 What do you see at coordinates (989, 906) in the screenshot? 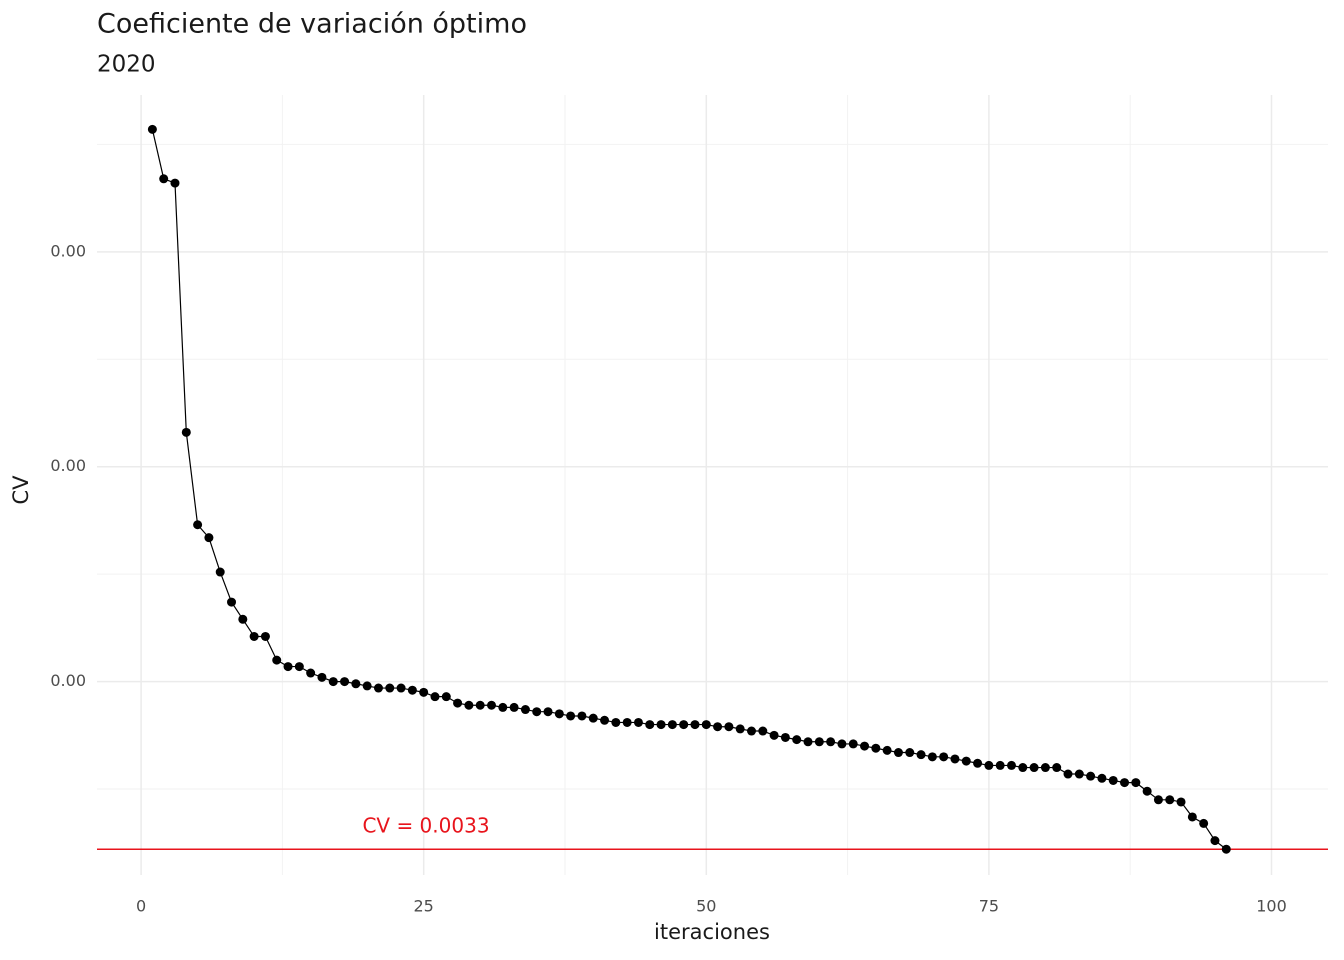
I see `x-tick-label: 75` at bounding box center [989, 906].